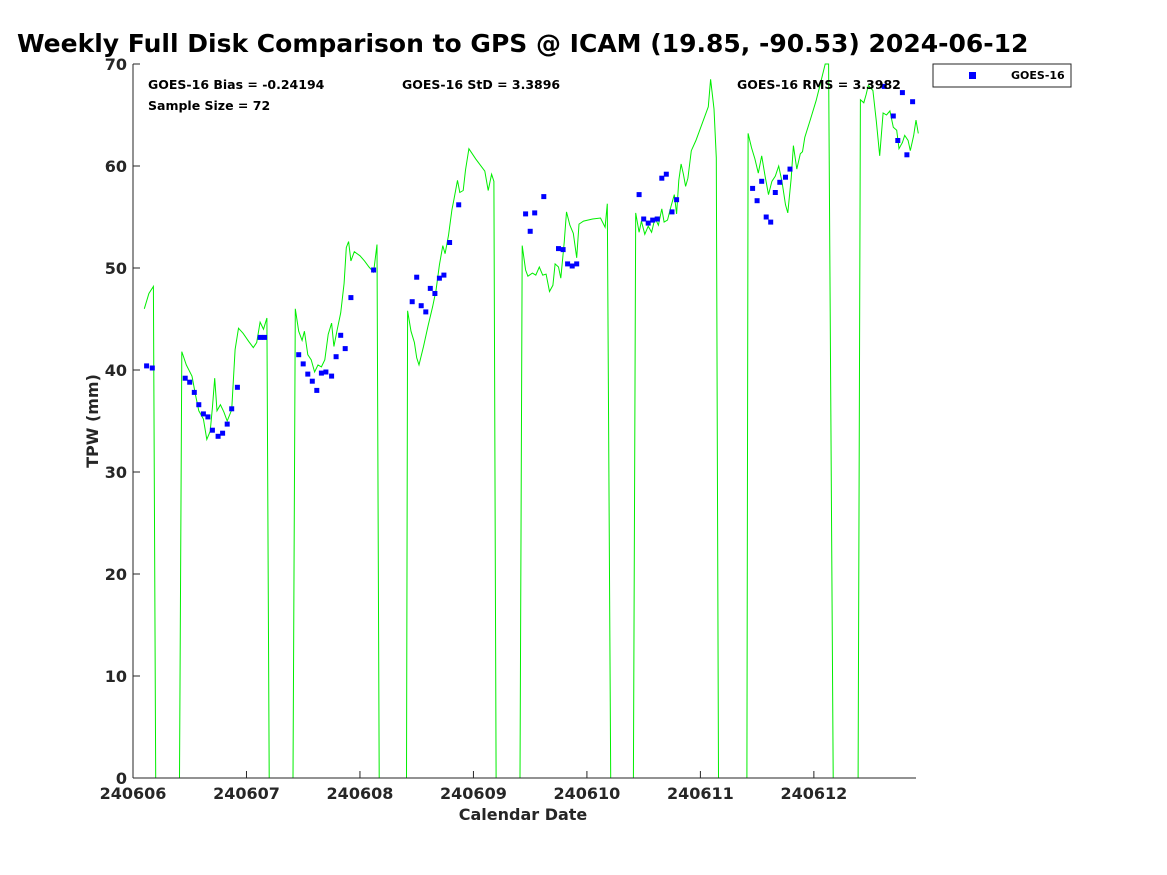 The width and height of the screenshot is (1167, 875). What do you see at coordinates (813, 793) in the screenshot?
I see `x-tick-label: 240612` at bounding box center [813, 793].